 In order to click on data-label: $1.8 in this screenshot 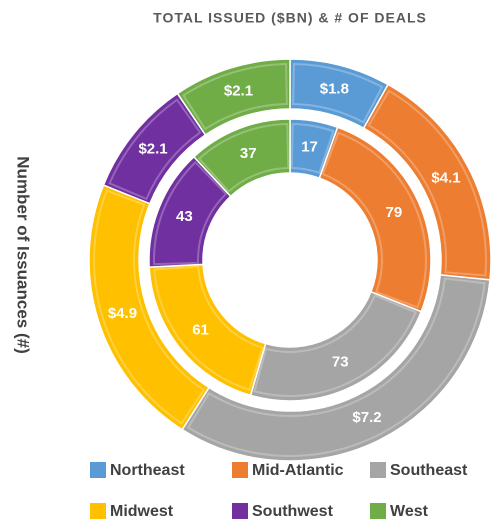, I will do `click(334, 89)`.